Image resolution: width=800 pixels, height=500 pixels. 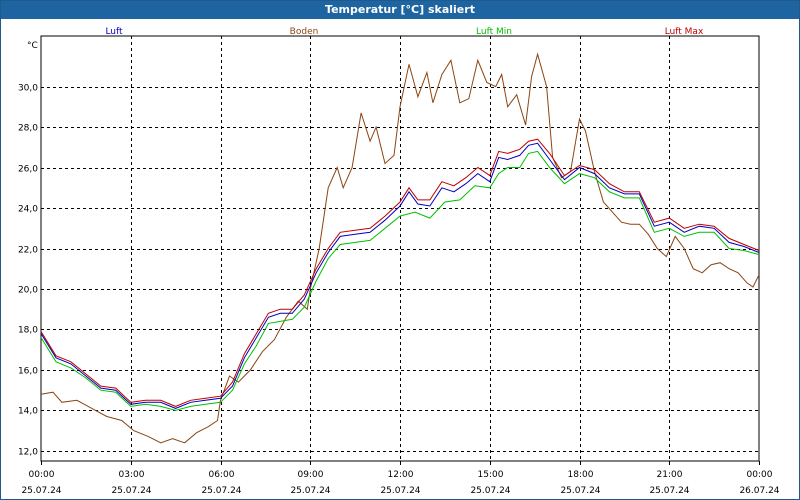 What do you see at coordinates (28, 210) in the screenshot?
I see `y-tick-label: 24,0` at bounding box center [28, 210].